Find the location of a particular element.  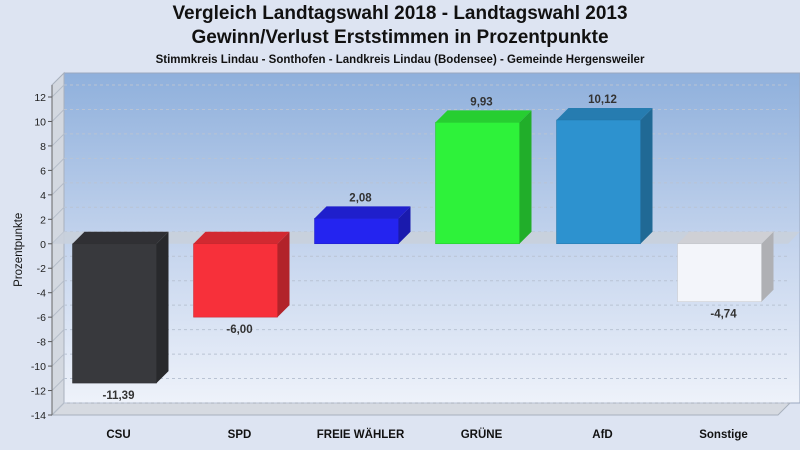

y-axis: 12 10 8 6 4 2 0 -2 -4 -6 -8 -10 -12 -14 Prozentpunkte is located at coordinates (33, 253).